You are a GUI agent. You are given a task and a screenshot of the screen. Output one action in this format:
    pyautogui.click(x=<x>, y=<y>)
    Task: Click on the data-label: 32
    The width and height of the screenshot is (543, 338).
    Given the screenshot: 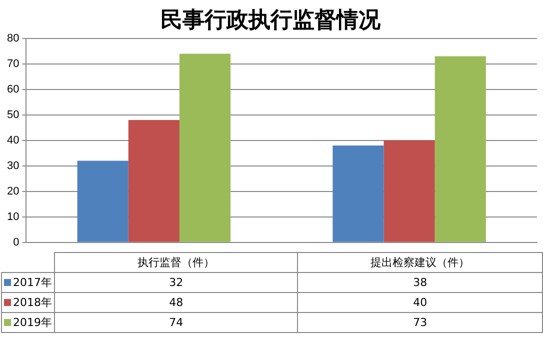 What is the action you would take?
    pyautogui.click(x=176, y=282)
    